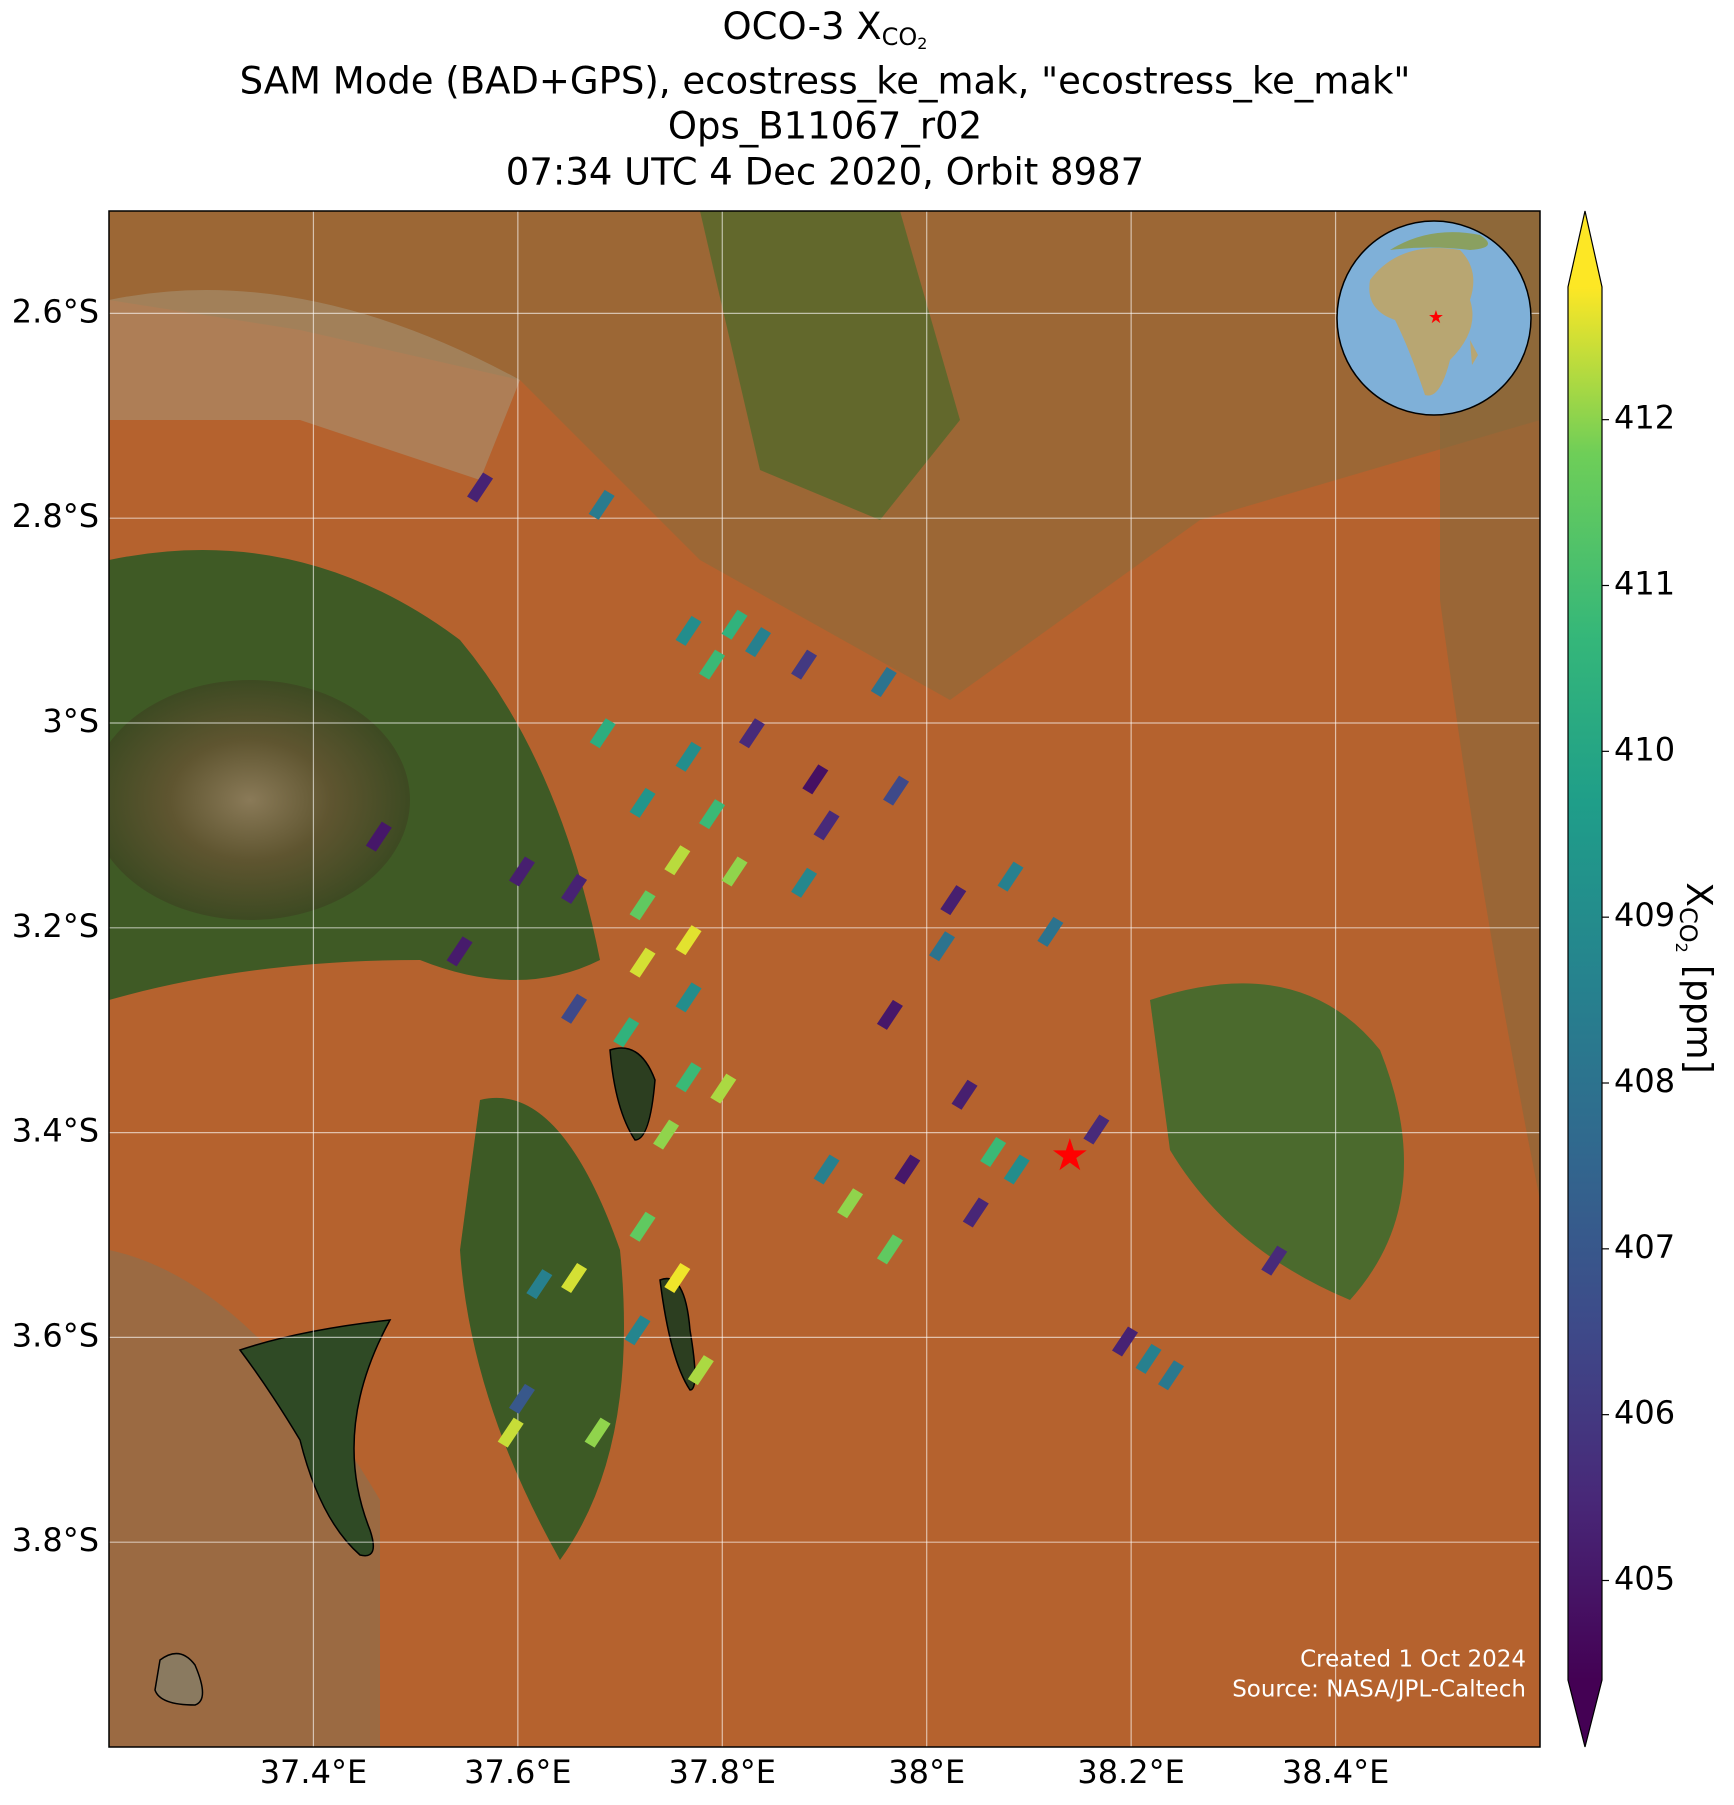  What do you see at coordinates (825, 172) in the screenshot?
I see `subtitle: 07:34 UTC 4 Dec 2020, Orbit 8987` at bounding box center [825, 172].